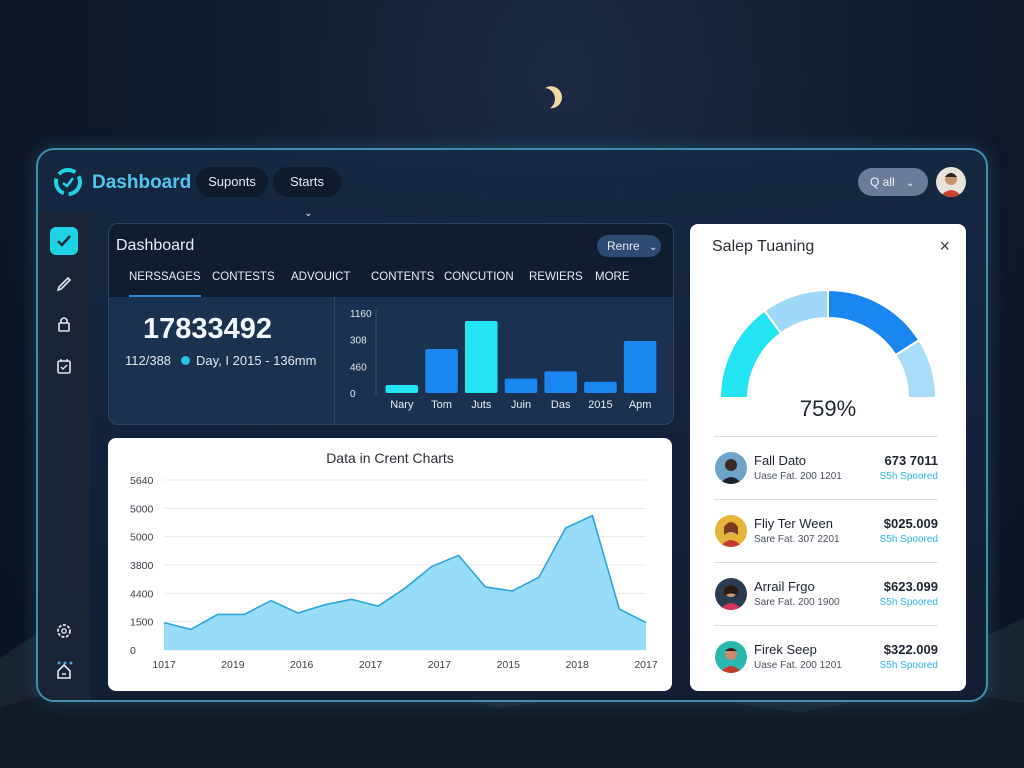  Describe the element at coordinates (797, 539) in the screenshot. I see `person-detail: Sare Fat. 307 2201` at that location.